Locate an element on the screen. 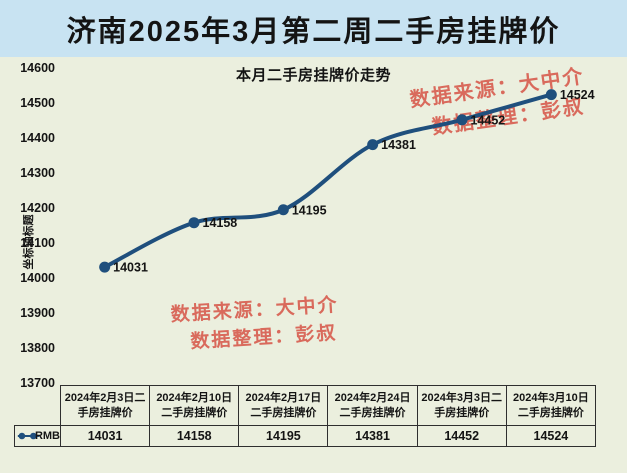 The height and width of the screenshot is (473, 627). chart-title: 本月二手房挂牌价走势 is located at coordinates (313, 75).